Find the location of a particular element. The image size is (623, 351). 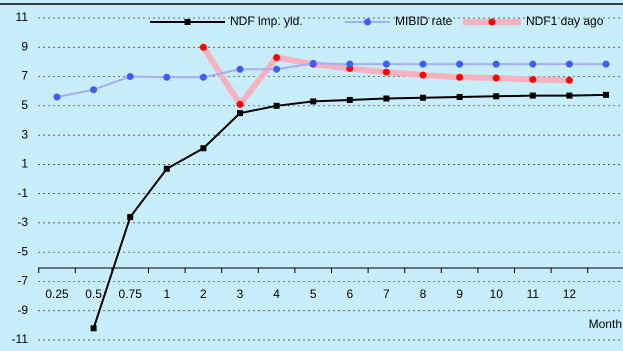

y-tick-label: -3 is located at coordinates (22, 222).